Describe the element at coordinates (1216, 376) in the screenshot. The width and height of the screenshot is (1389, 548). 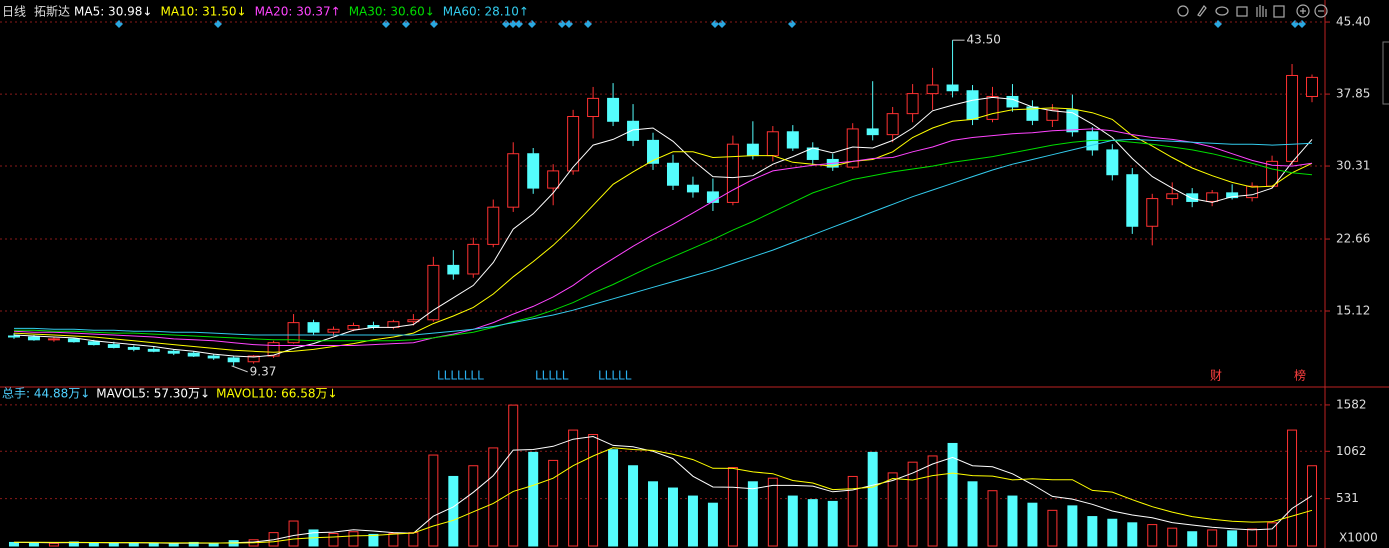
I see `signal-text: 财` at that location.